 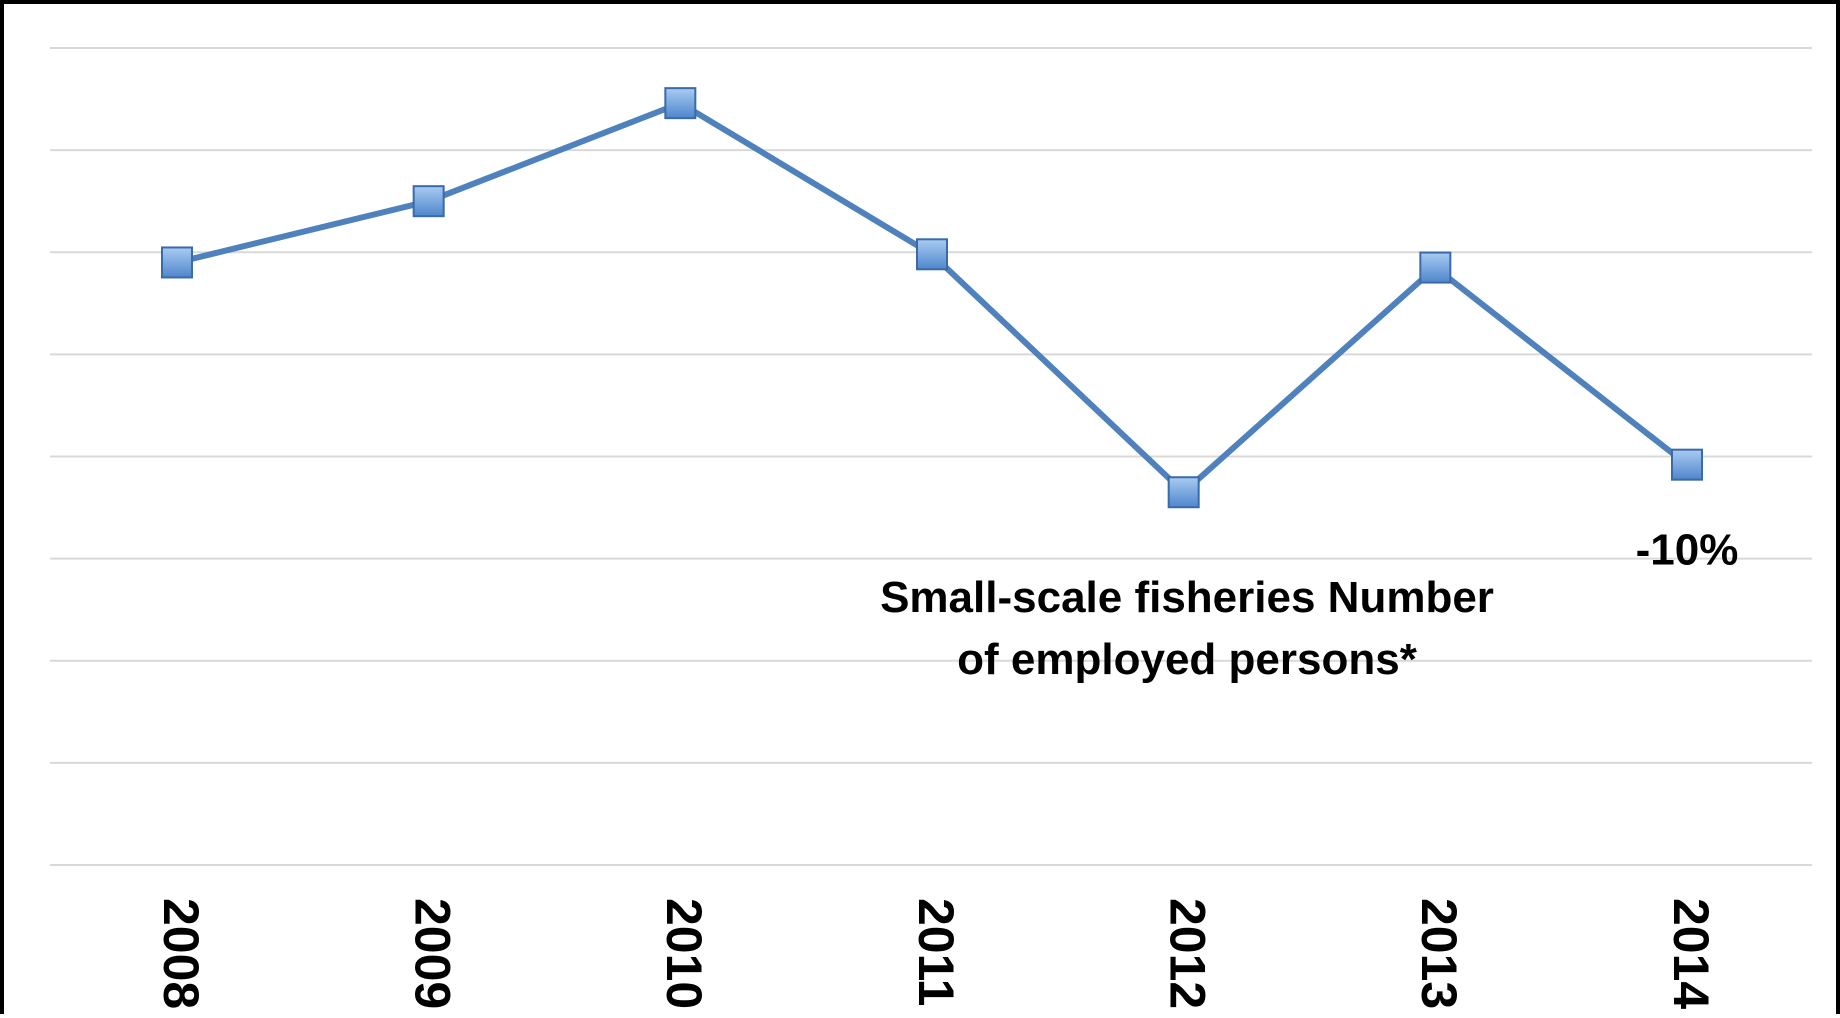 I want to click on x-tick-label: 2013, so click(x=1439, y=953).